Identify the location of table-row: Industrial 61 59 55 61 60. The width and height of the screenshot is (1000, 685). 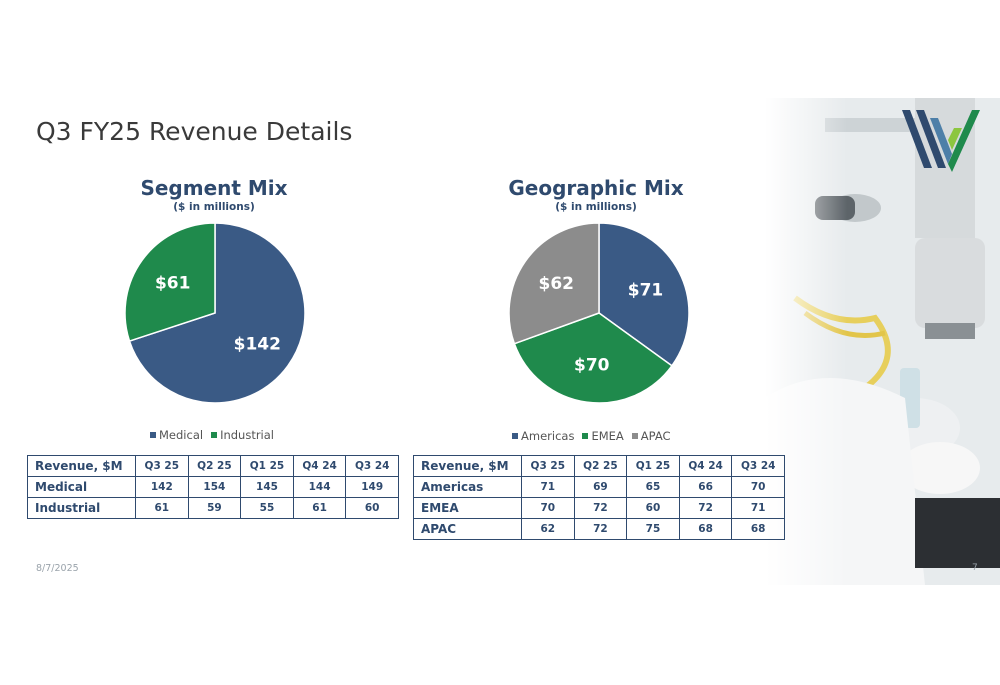
(213, 508).